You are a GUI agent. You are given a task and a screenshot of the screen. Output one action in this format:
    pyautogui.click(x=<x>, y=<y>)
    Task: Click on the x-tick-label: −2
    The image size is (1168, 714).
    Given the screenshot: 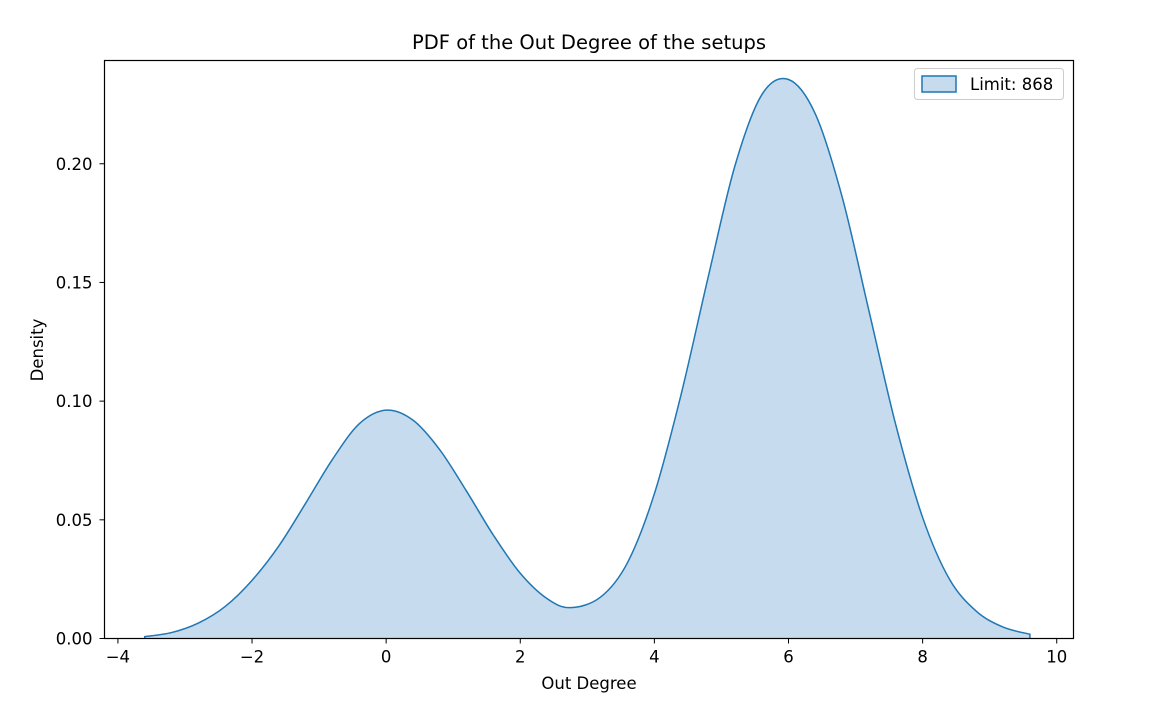 What is the action you would take?
    pyautogui.click(x=252, y=657)
    